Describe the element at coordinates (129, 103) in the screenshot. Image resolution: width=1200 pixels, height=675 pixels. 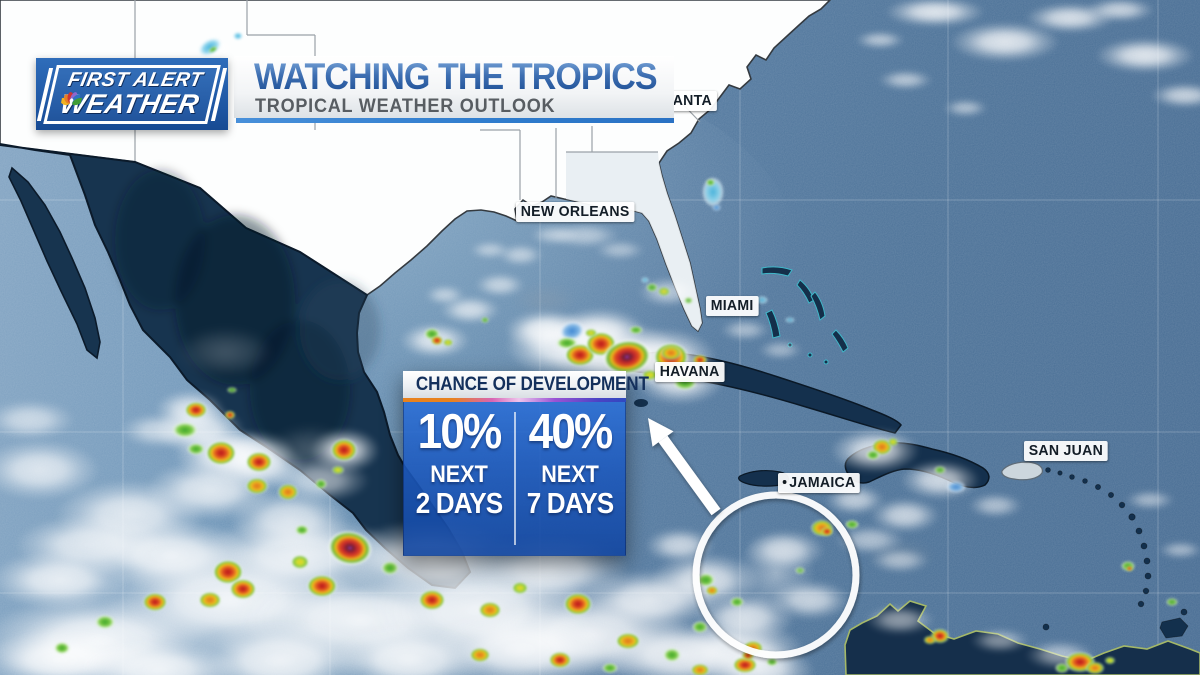
I see `logo-weather-row: WEATHER` at that location.